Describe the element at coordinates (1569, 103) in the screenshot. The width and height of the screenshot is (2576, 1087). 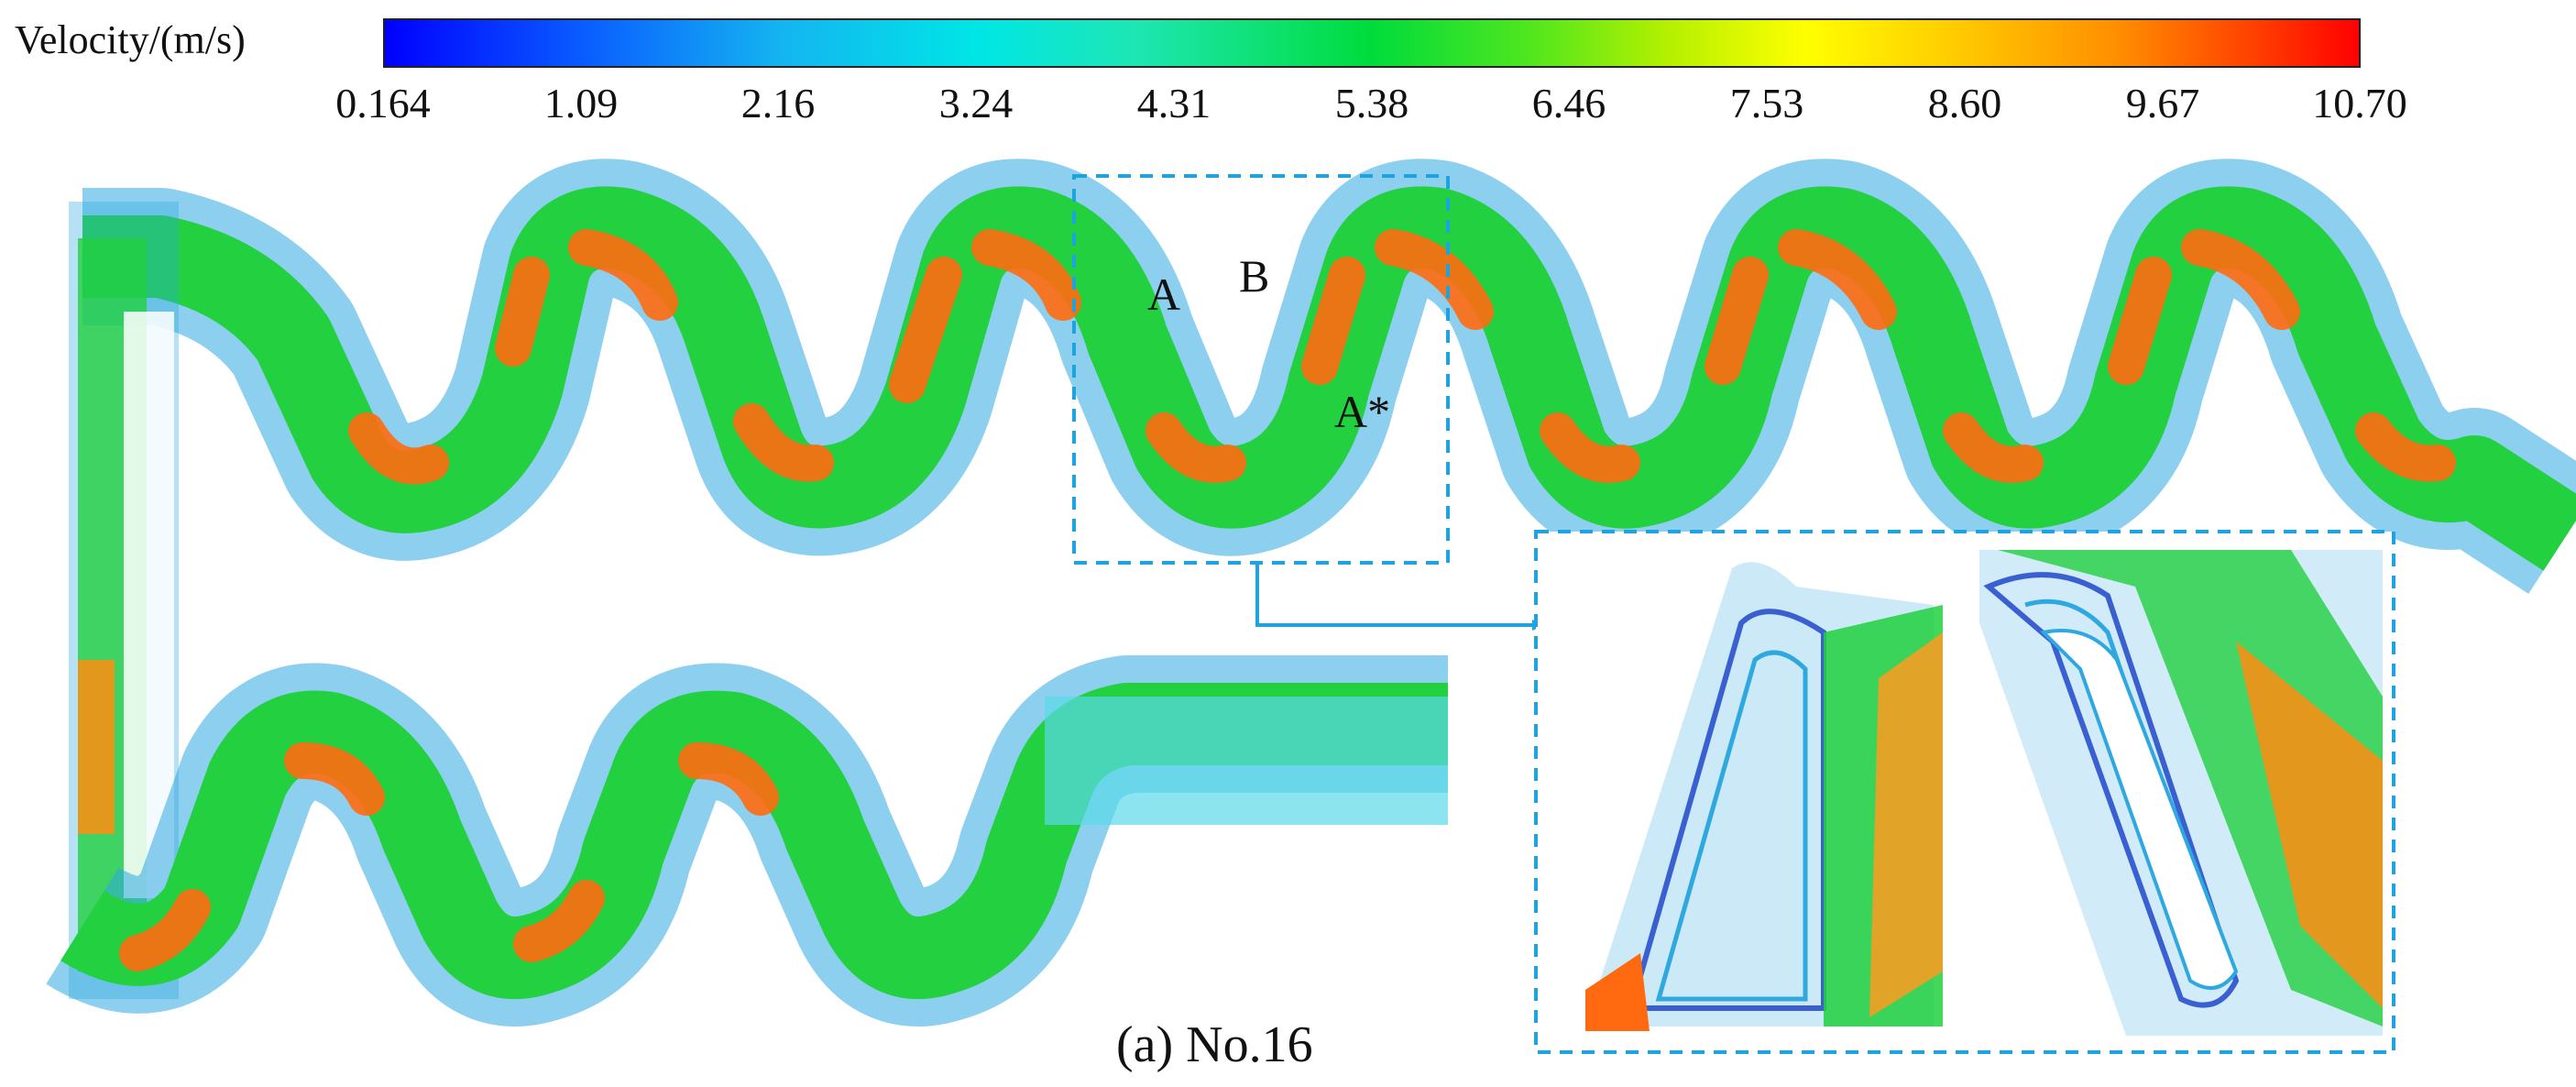
I see `legend-tick: 6.46` at that location.